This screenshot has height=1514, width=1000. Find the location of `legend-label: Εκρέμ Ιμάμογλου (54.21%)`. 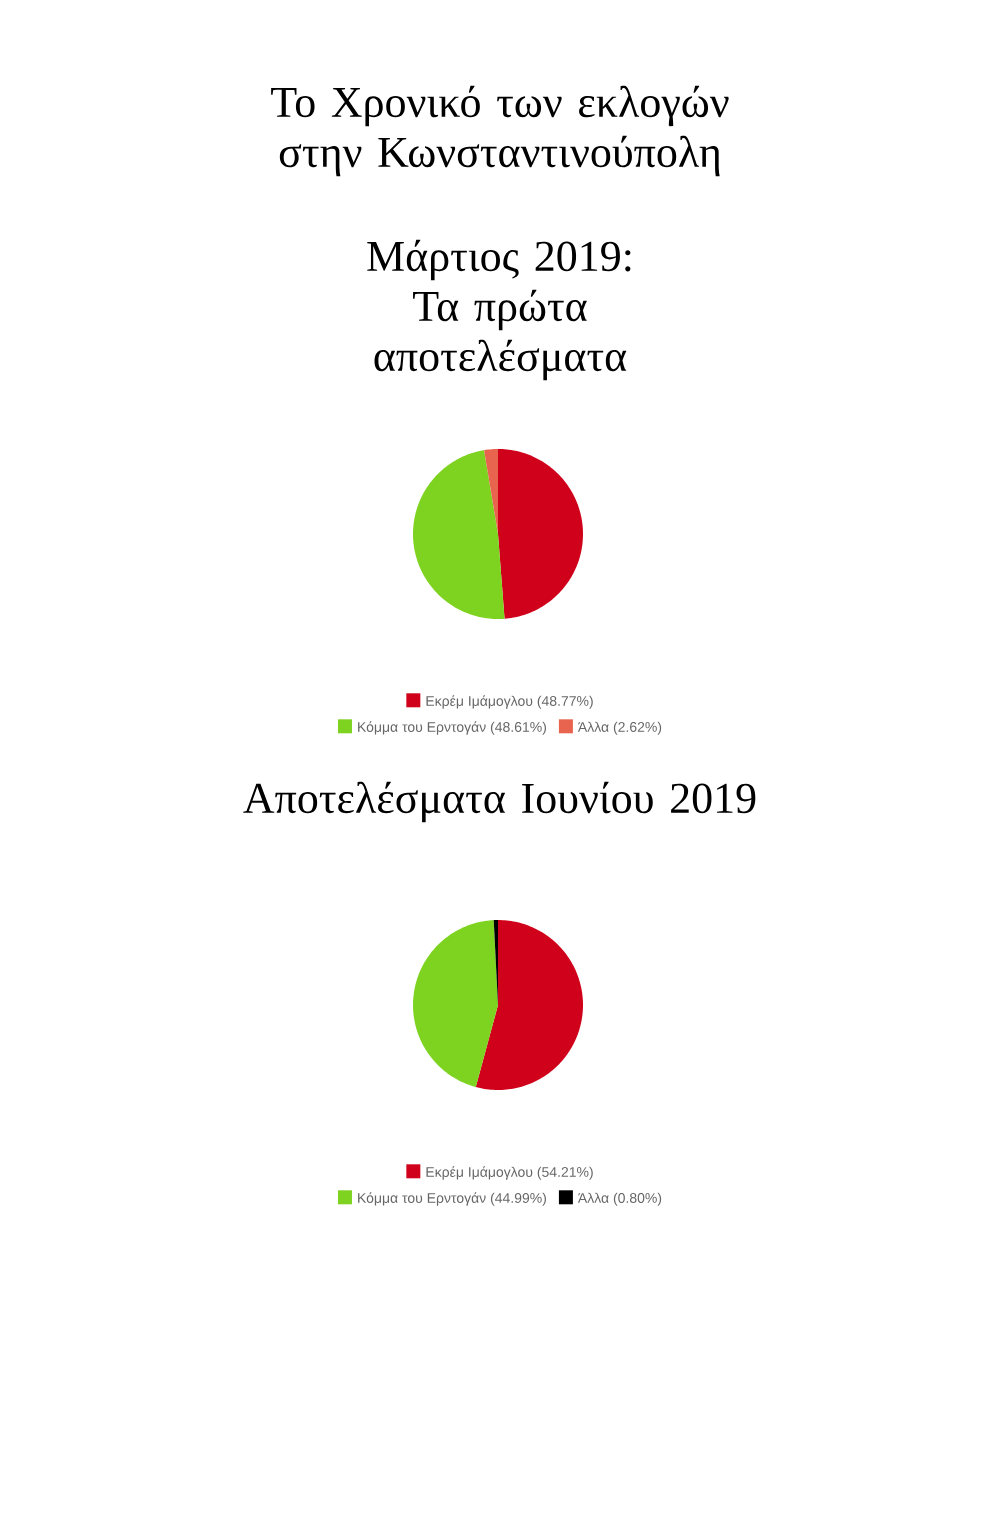

legend-label: Εκρέμ Ιμάμογλου (54.21%) is located at coordinates (509, 1173).